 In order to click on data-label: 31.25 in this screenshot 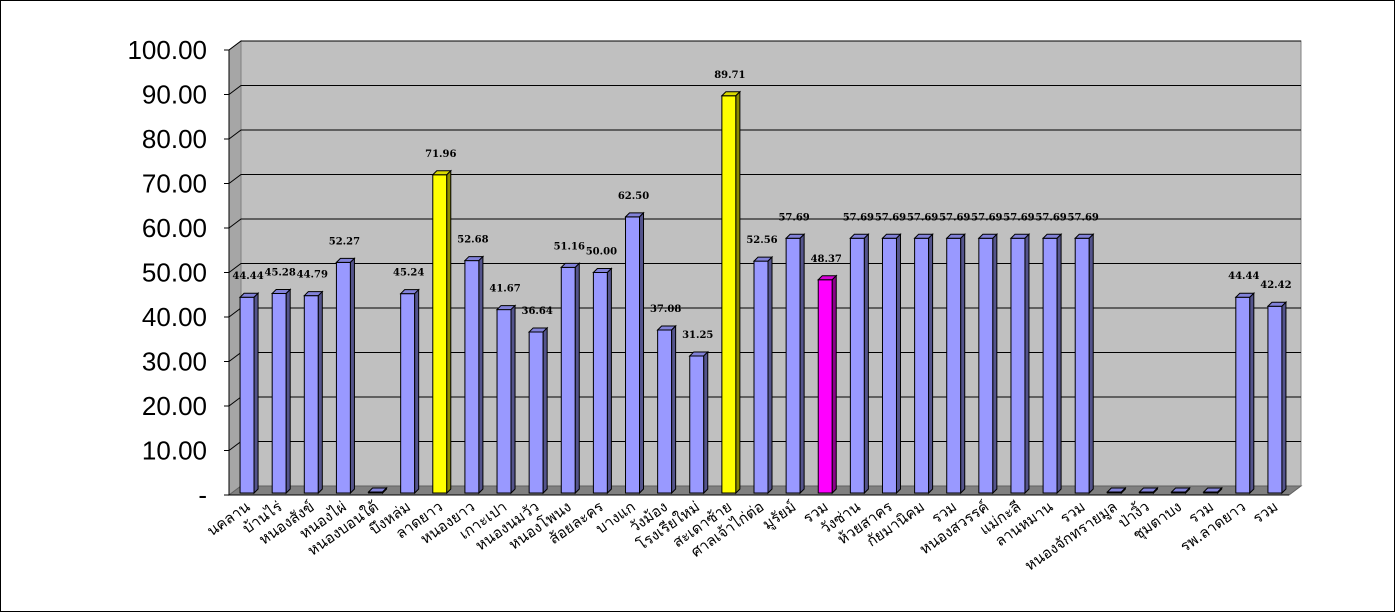, I will do `click(697, 335)`.